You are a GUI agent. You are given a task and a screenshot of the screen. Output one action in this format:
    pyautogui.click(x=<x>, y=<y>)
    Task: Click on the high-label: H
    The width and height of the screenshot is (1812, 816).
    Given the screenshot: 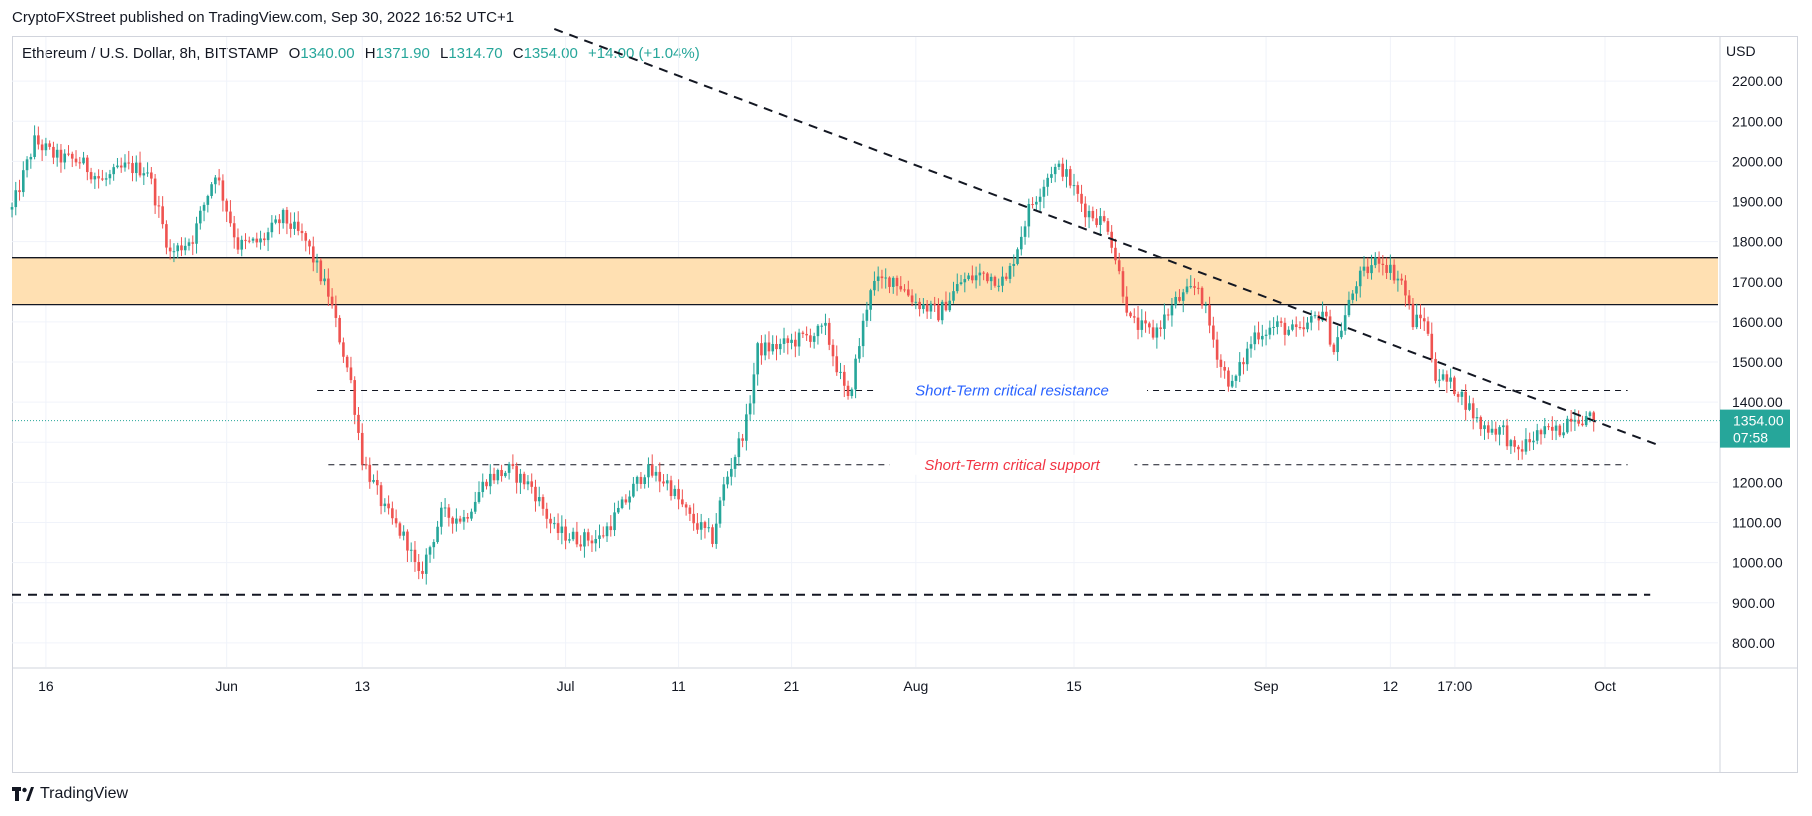 What is the action you would take?
    pyautogui.click(x=370, y=53)
    